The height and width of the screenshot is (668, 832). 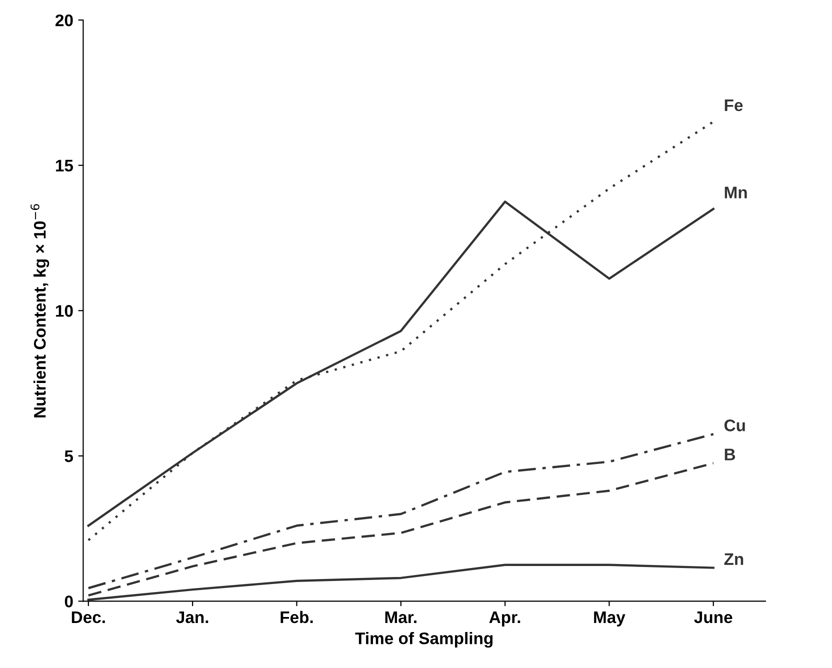 What do you see at coordinates (734, 559) in the screenshot?
I see `series-label: Zn` at bounding box center [734, 559].